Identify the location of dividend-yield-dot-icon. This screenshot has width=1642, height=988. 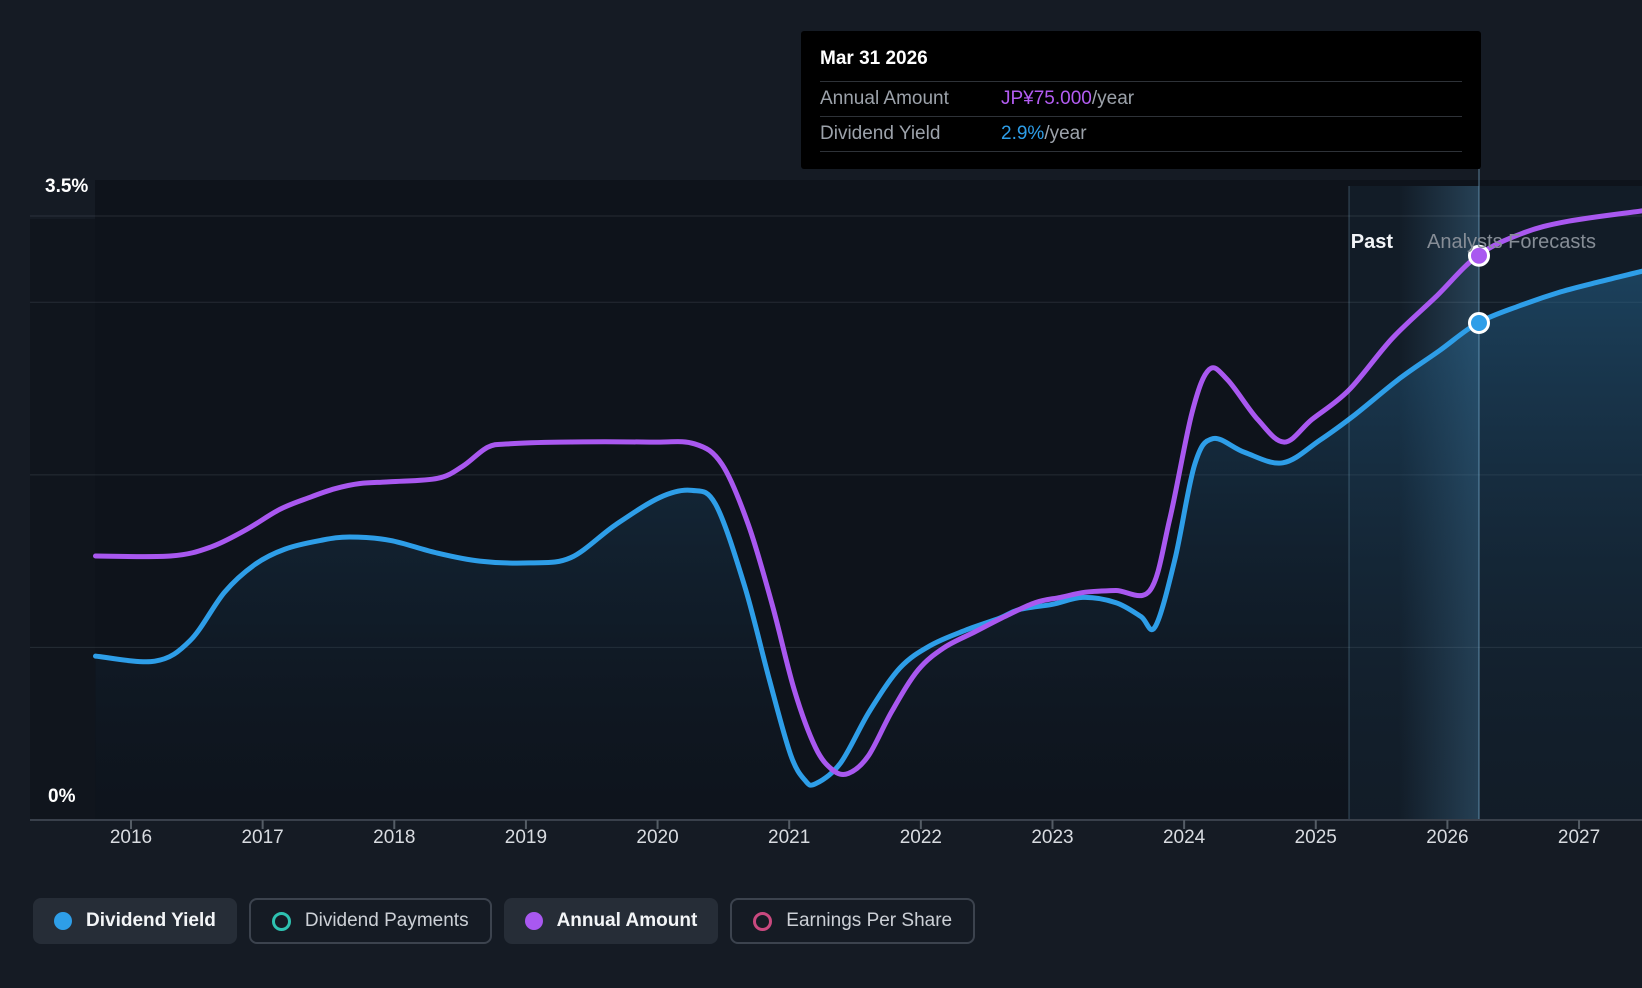
(63, 921).